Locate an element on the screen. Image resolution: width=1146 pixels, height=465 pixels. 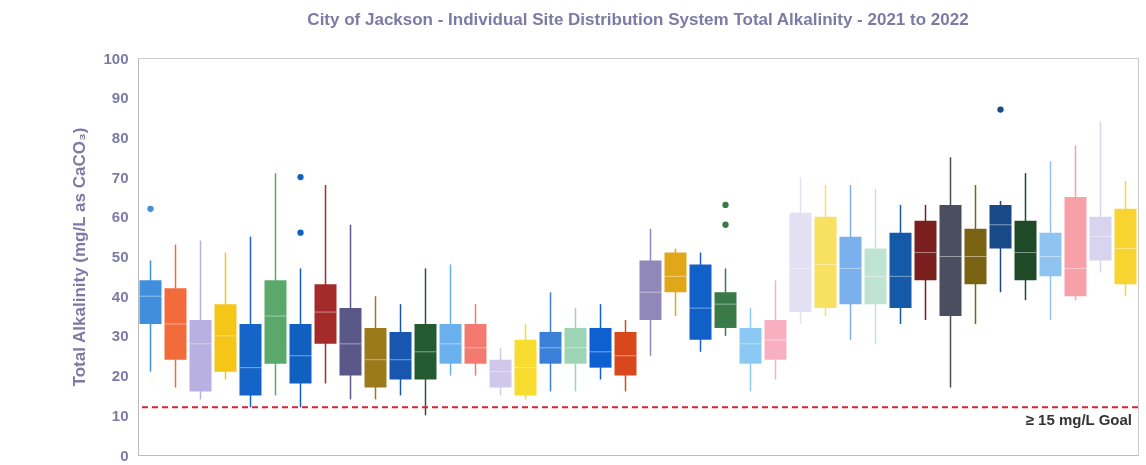
y-axis-title: Total Alkalinity (mg/L as CaCO₃) is located at coordinates (80, 257).